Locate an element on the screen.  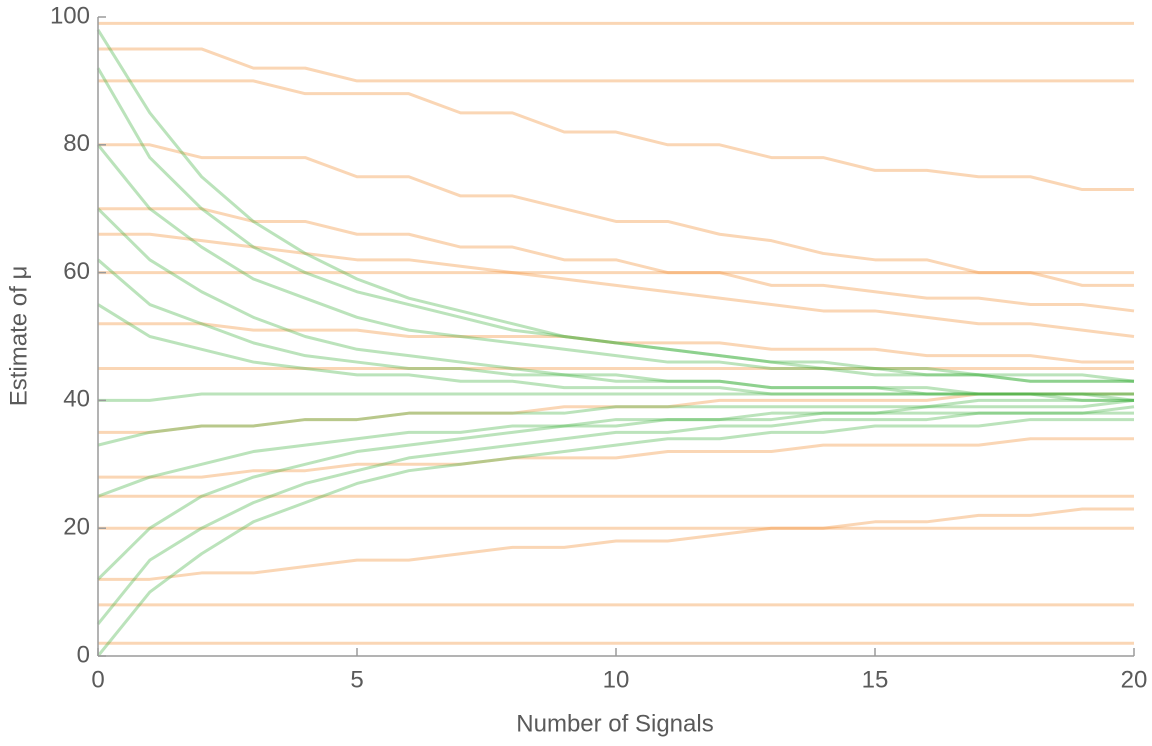
x-tick-label: 15 is located at coordinates (875, 679).